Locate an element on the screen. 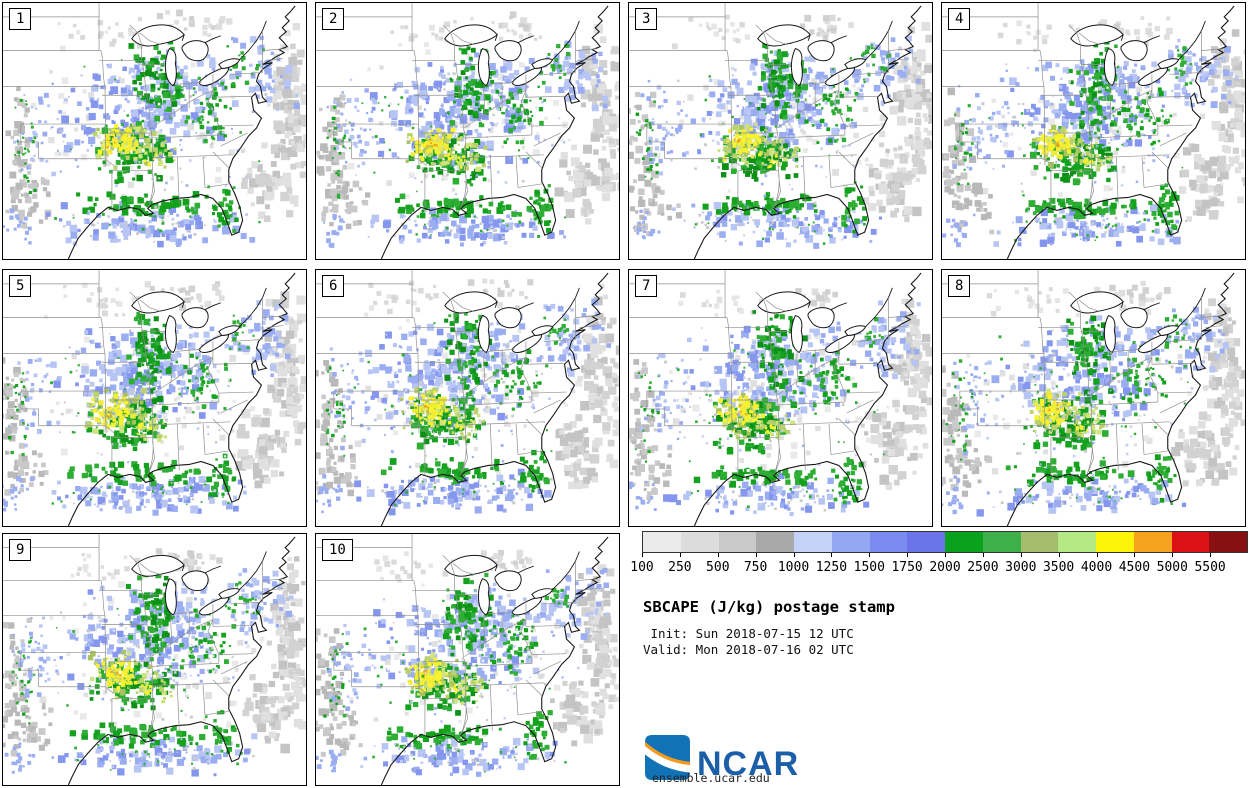  map-panel: 5 is located at coordinates (154, 398).